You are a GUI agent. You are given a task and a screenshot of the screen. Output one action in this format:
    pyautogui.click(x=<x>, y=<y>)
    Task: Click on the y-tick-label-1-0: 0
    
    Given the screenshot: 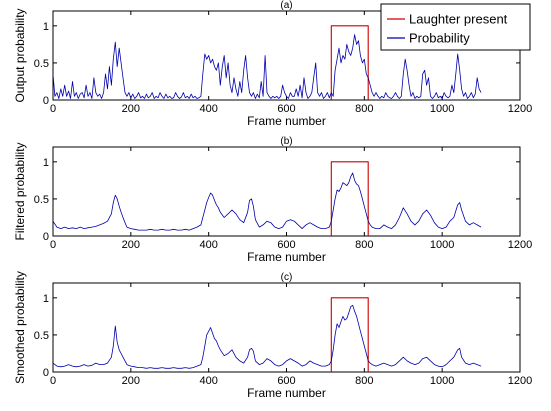 What is the action you would take?
    pyautogui.click(x=46, y=237)
    